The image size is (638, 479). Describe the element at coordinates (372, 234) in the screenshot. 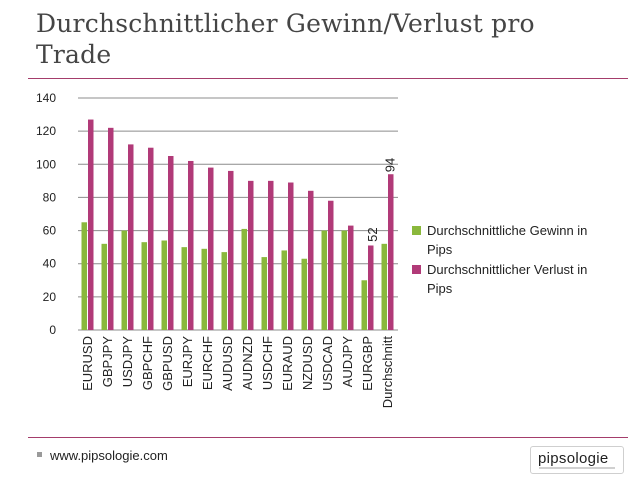

I see `data-label: 52` at that location.